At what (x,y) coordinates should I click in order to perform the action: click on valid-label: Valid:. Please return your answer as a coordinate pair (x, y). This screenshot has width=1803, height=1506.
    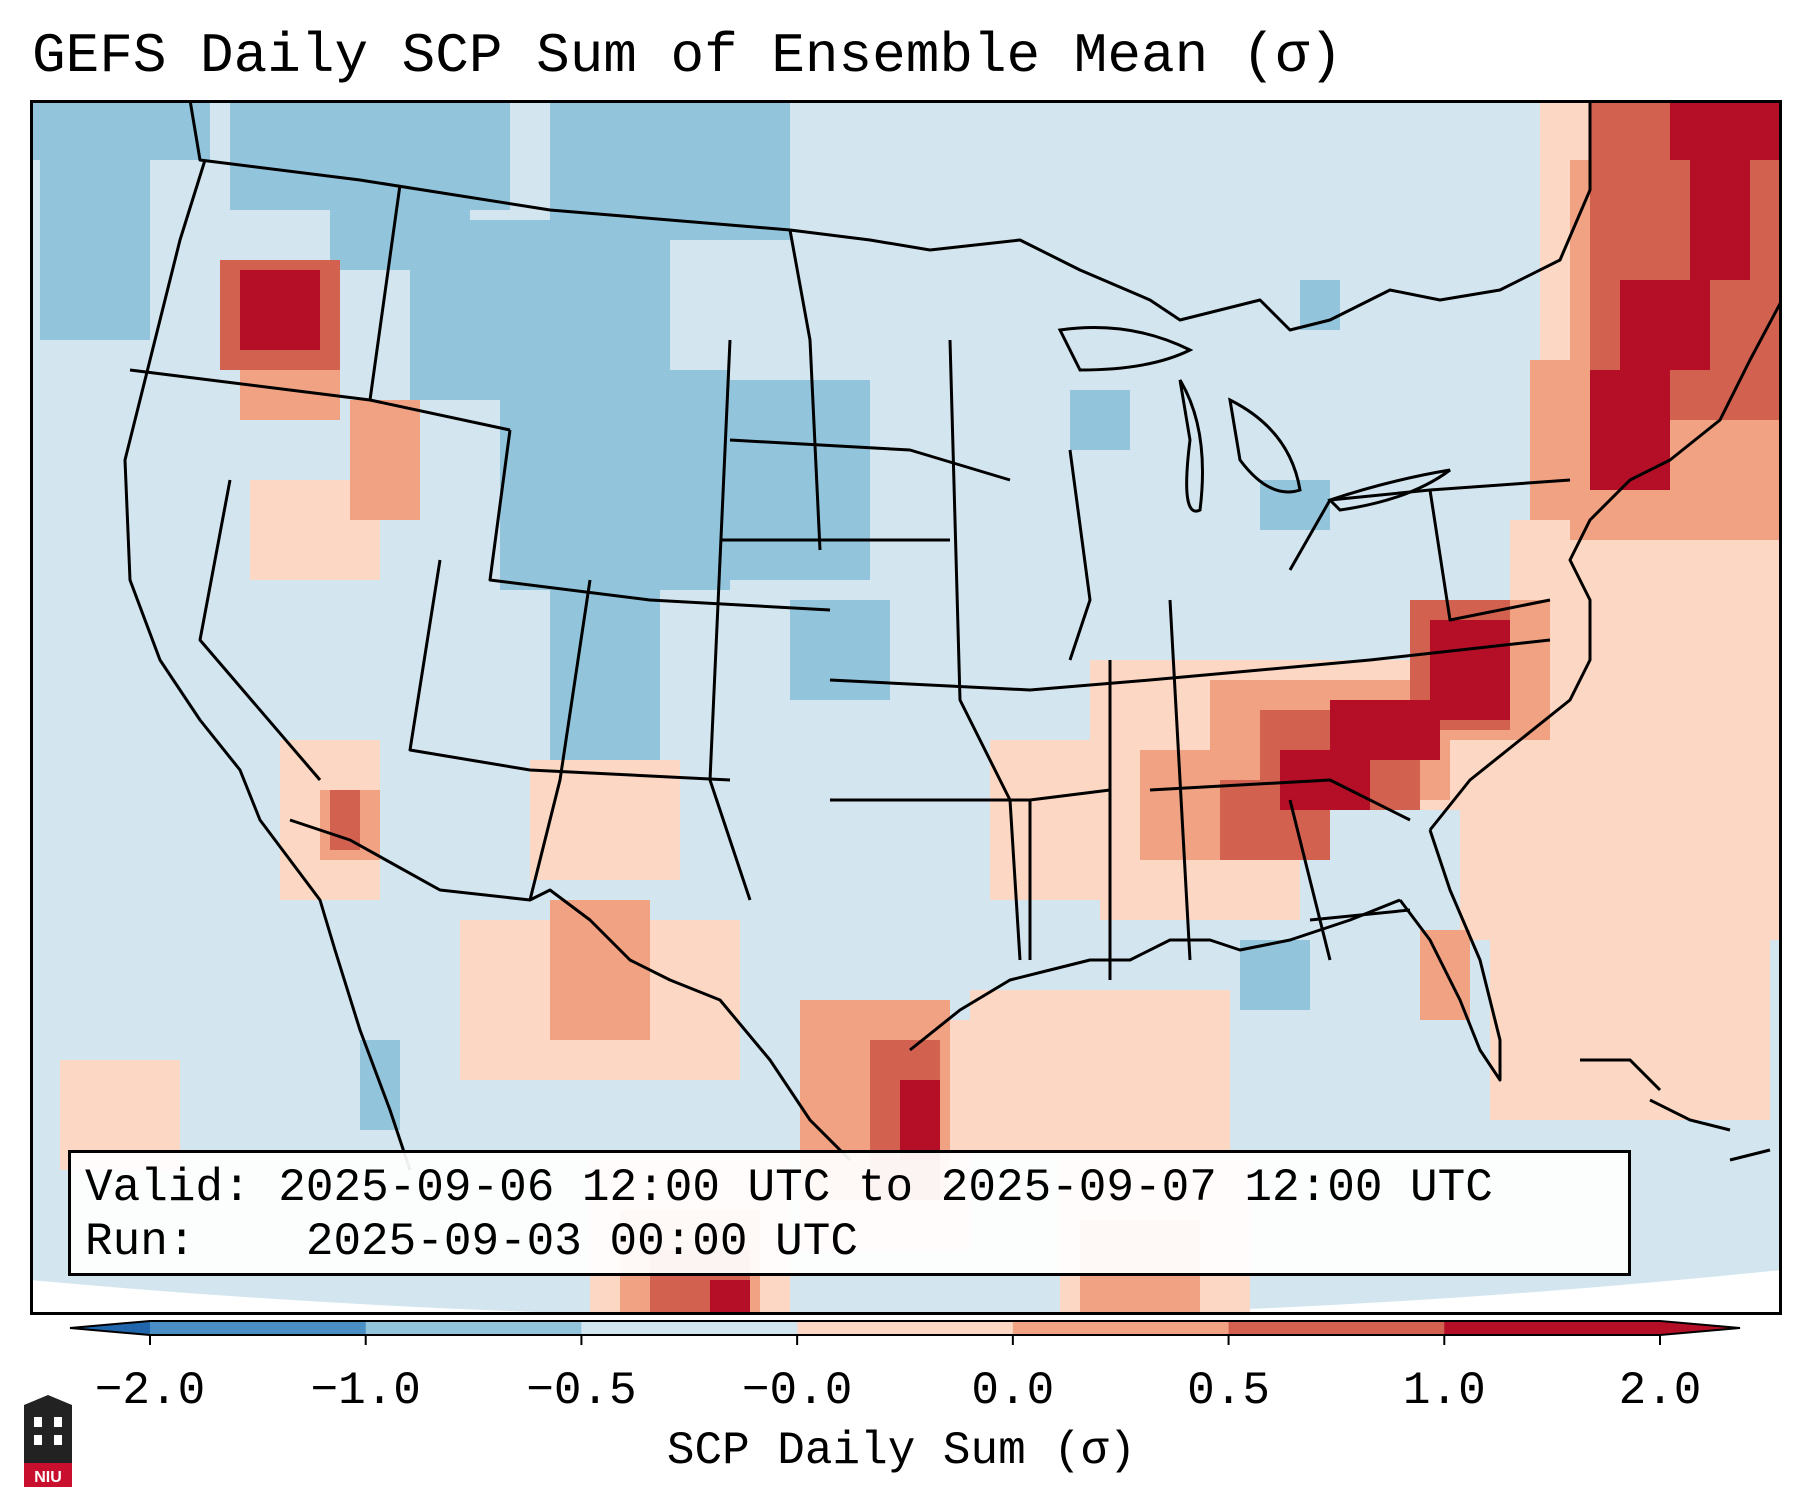
    Looking at the image, I should click on (168, 1188).